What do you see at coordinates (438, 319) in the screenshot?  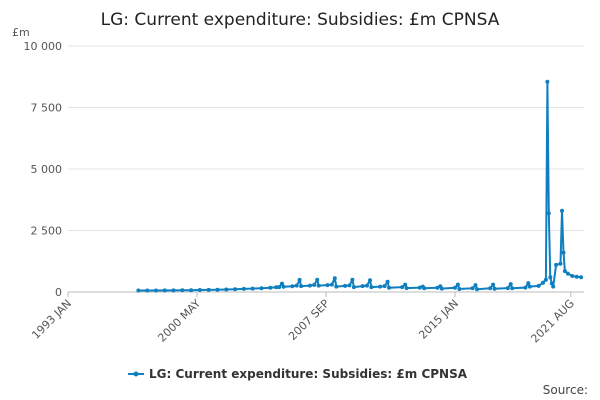 I see `x-tick-label: 2015 JAN` at bounding box center [438, 319].